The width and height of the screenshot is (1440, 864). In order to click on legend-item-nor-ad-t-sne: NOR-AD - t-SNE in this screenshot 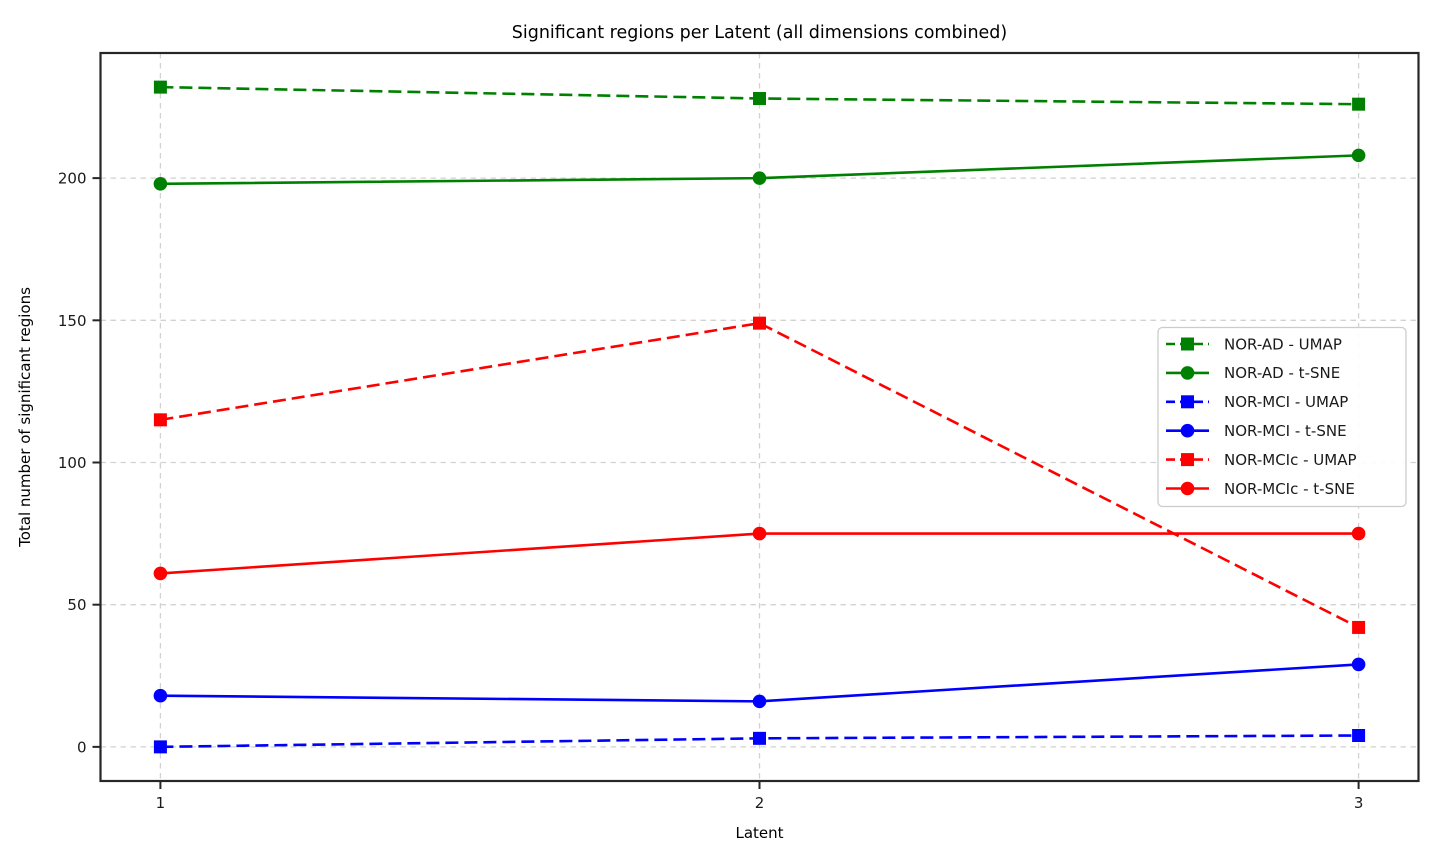, I will do `click(1253, 373)`.